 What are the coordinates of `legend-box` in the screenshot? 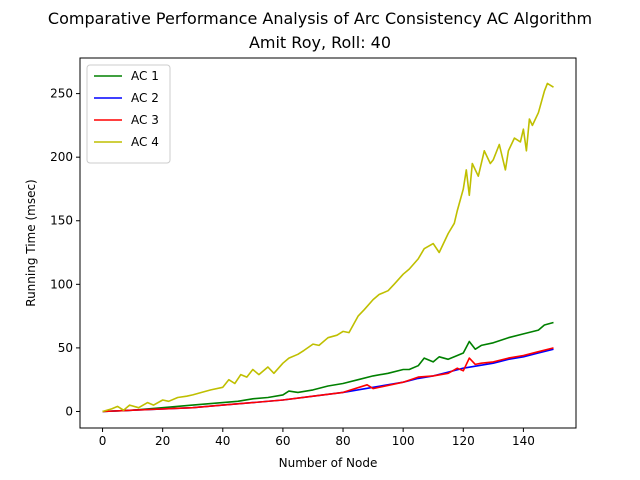 It's located at (128, 114).